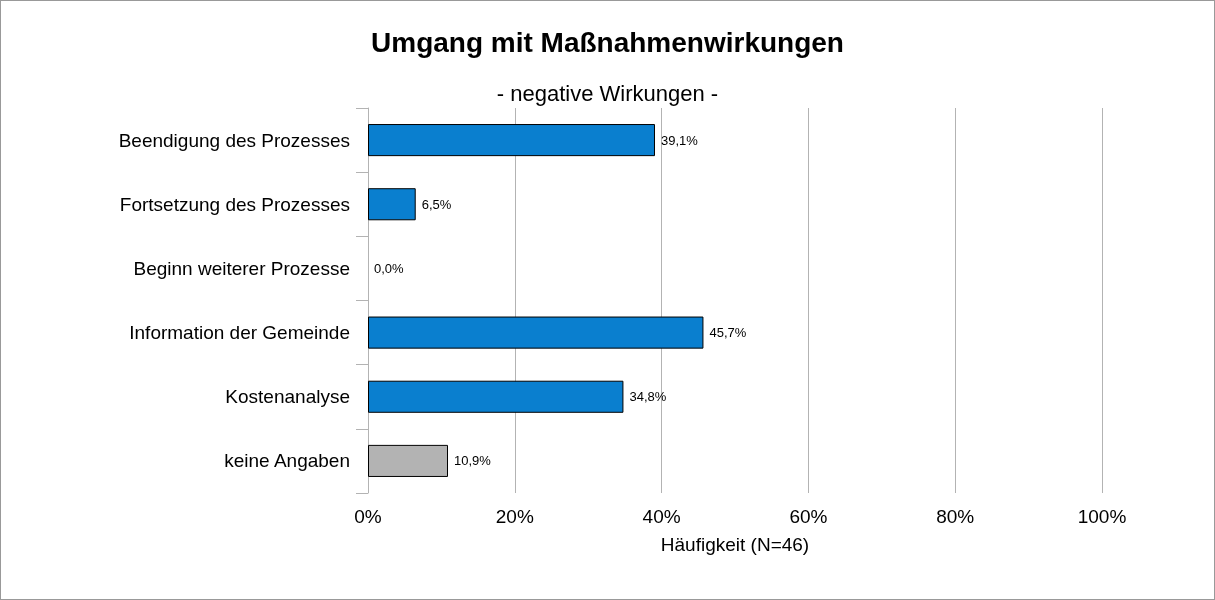  What do you see at coordinates (514, 516) in the screenshot?
I see `x-tick-label: 20%` at bounding box center [514, 516].